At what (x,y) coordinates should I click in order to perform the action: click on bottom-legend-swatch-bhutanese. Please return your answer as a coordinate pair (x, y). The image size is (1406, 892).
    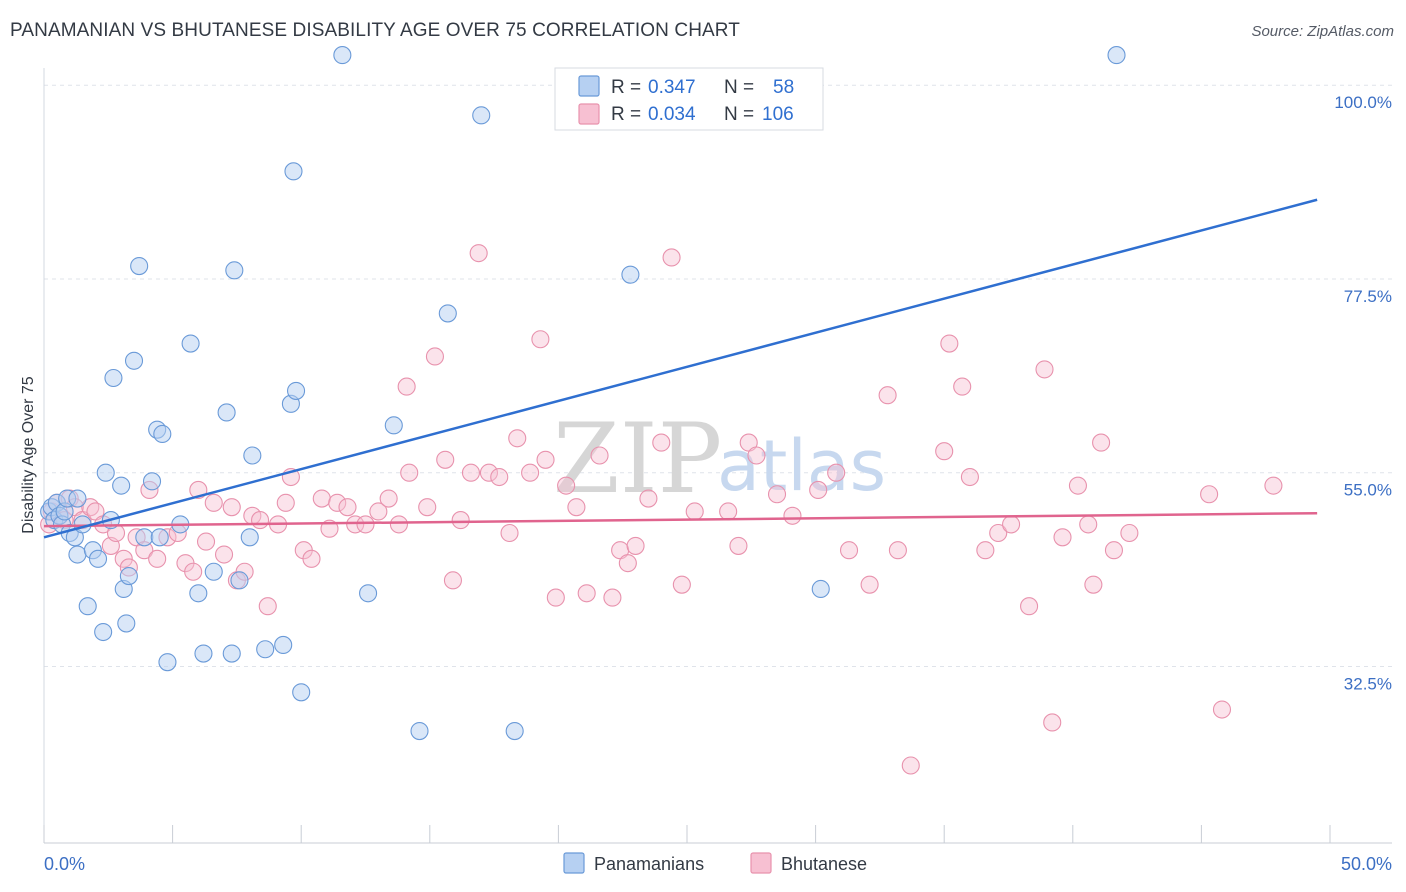
    Looking at the image, I should click on (761, 863).